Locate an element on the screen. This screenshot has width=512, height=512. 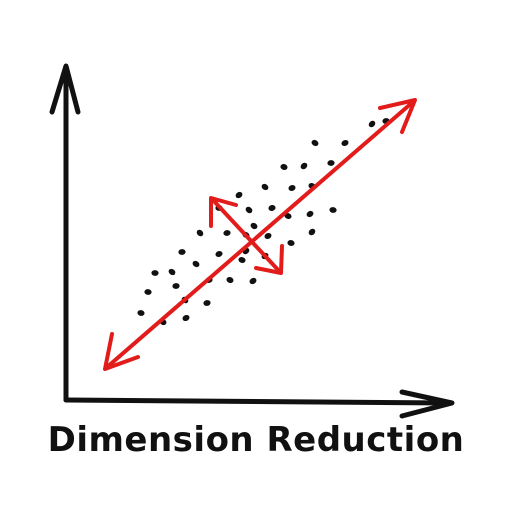
x-axis-arrowhead-icon is located at coordinates (427, 404).